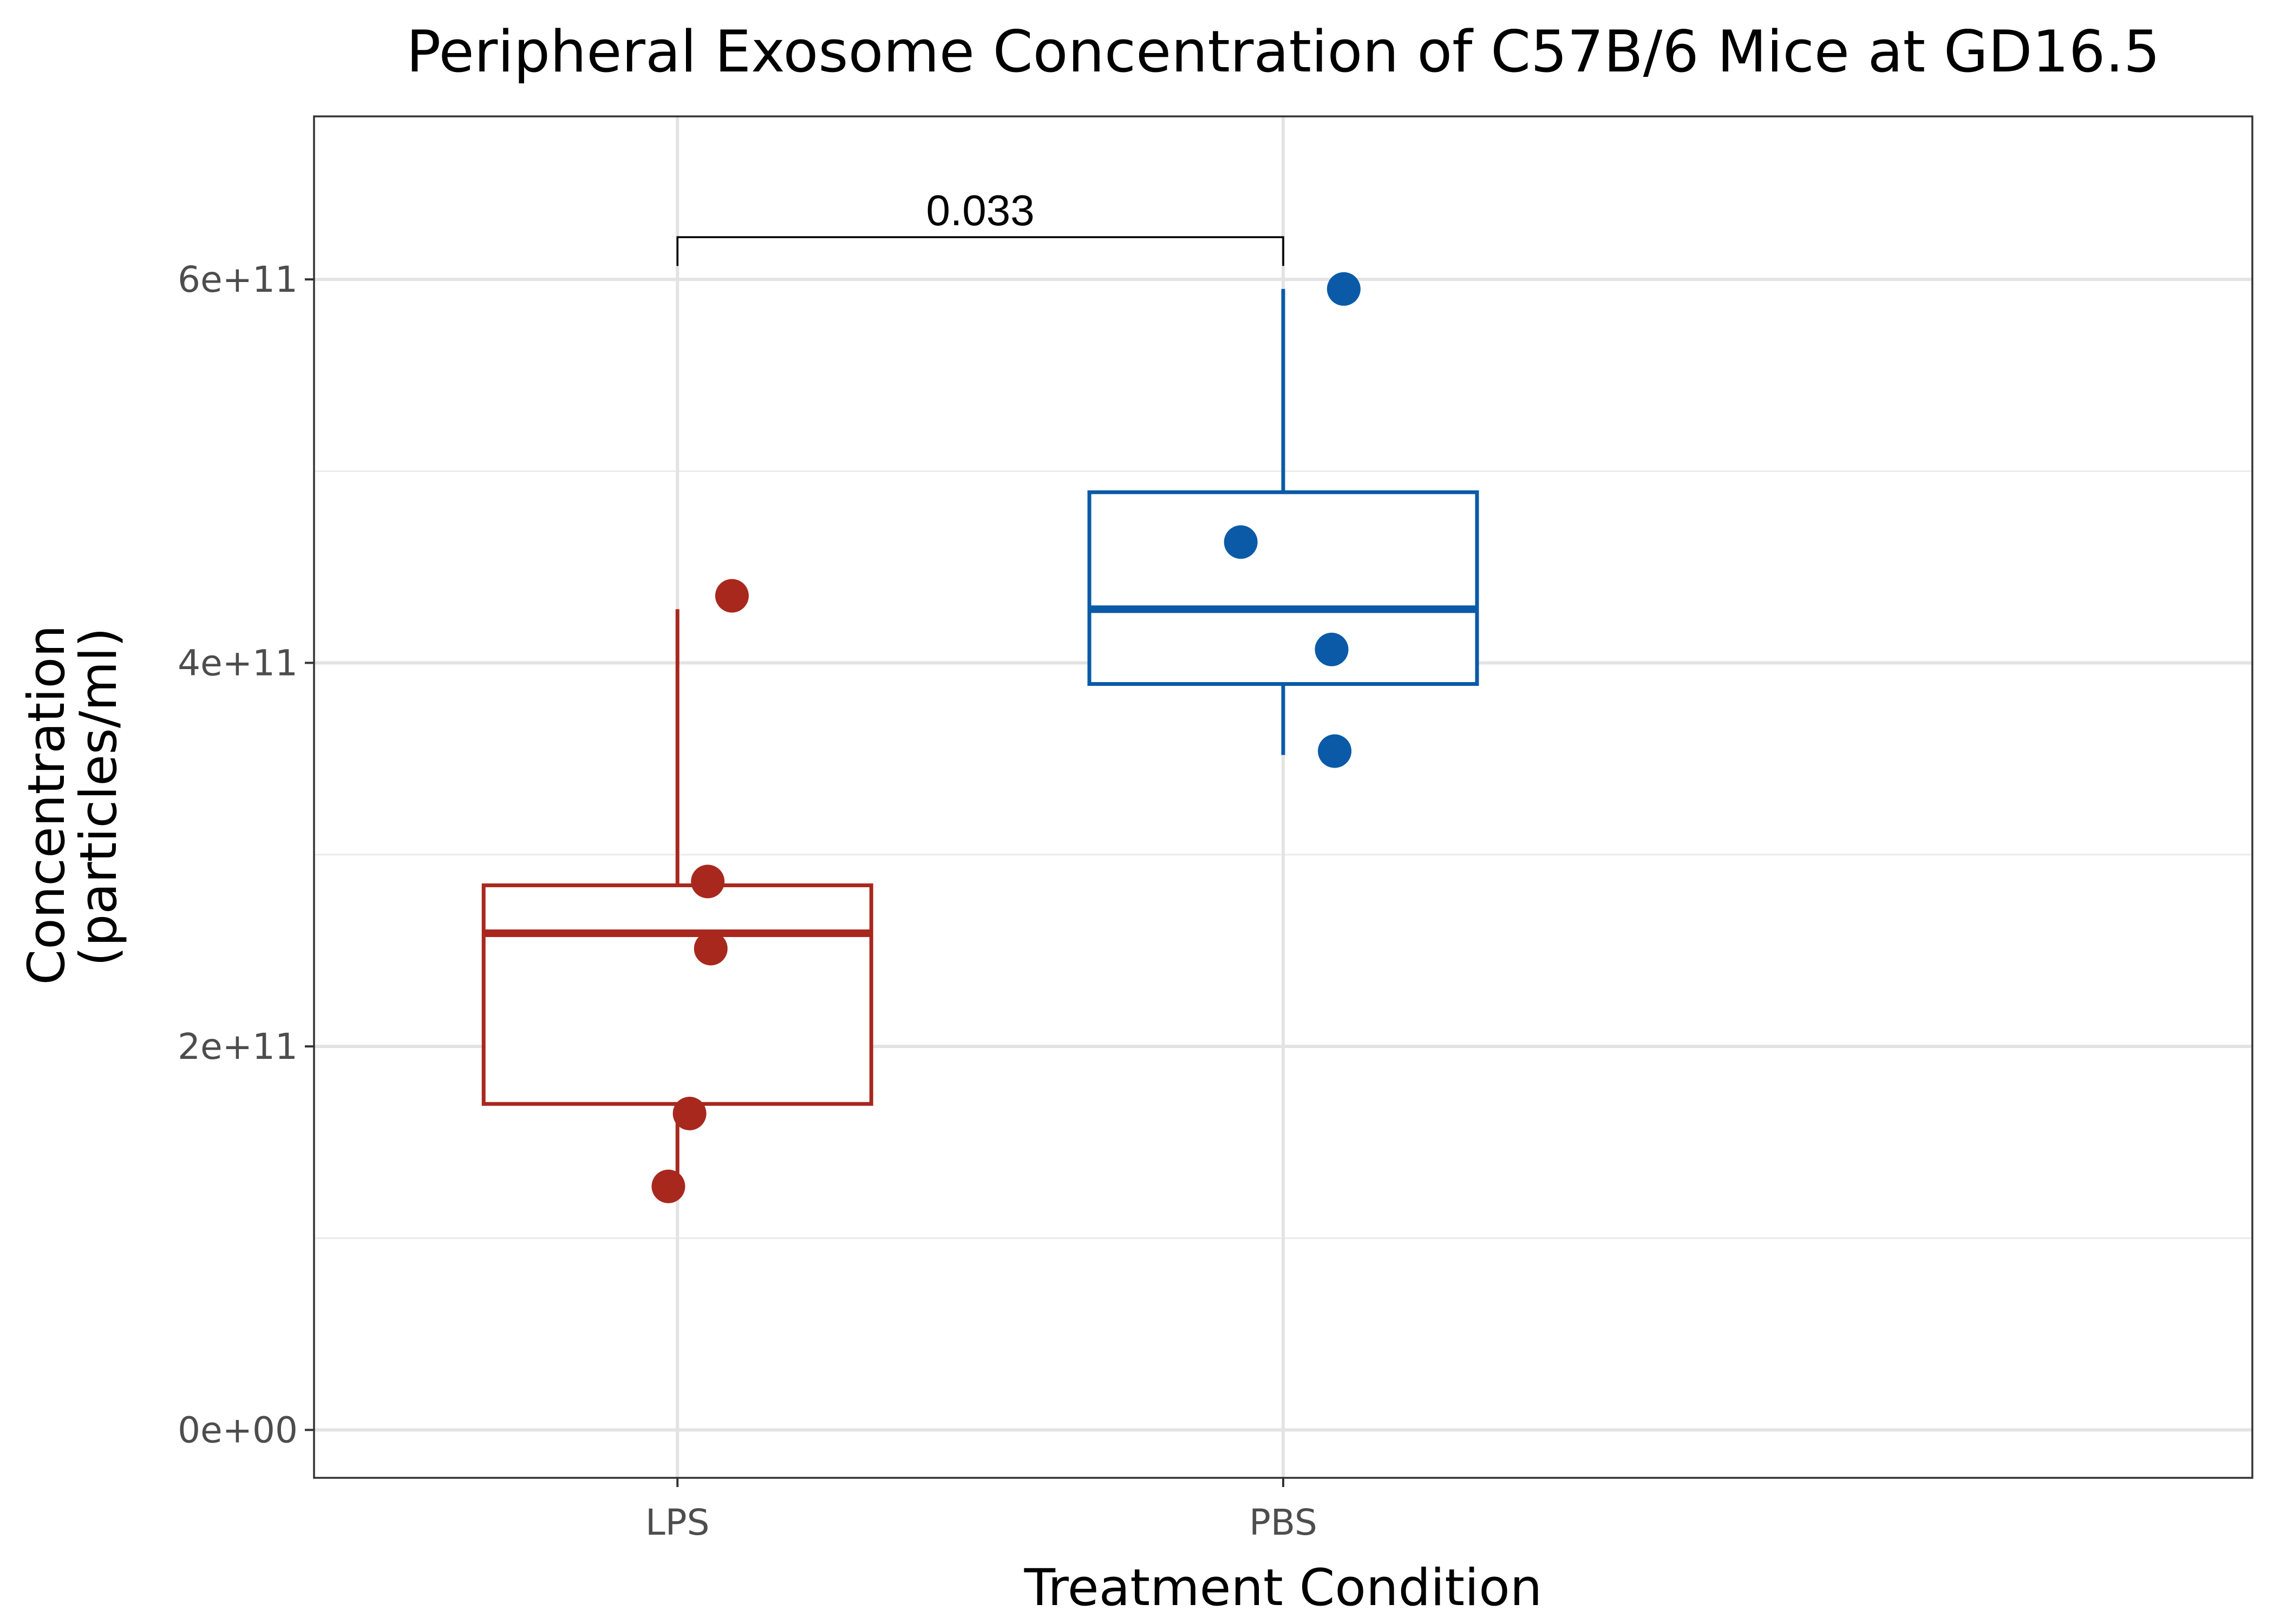 The image size is (2274, 1624). Describe the element at coordinates (1283, 1522) in the screenshot. I see `x-tick-label: PBS` at that location.